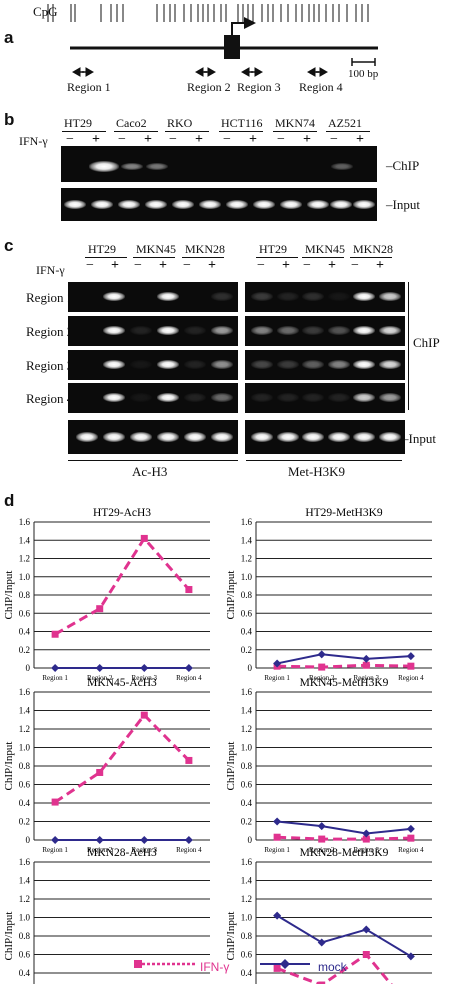 Image resolution: width=470 pixels, height=984 pixels. Describe the element at coordinates (311, 72) in the screenshot. I see `primer-arrow` at that location.